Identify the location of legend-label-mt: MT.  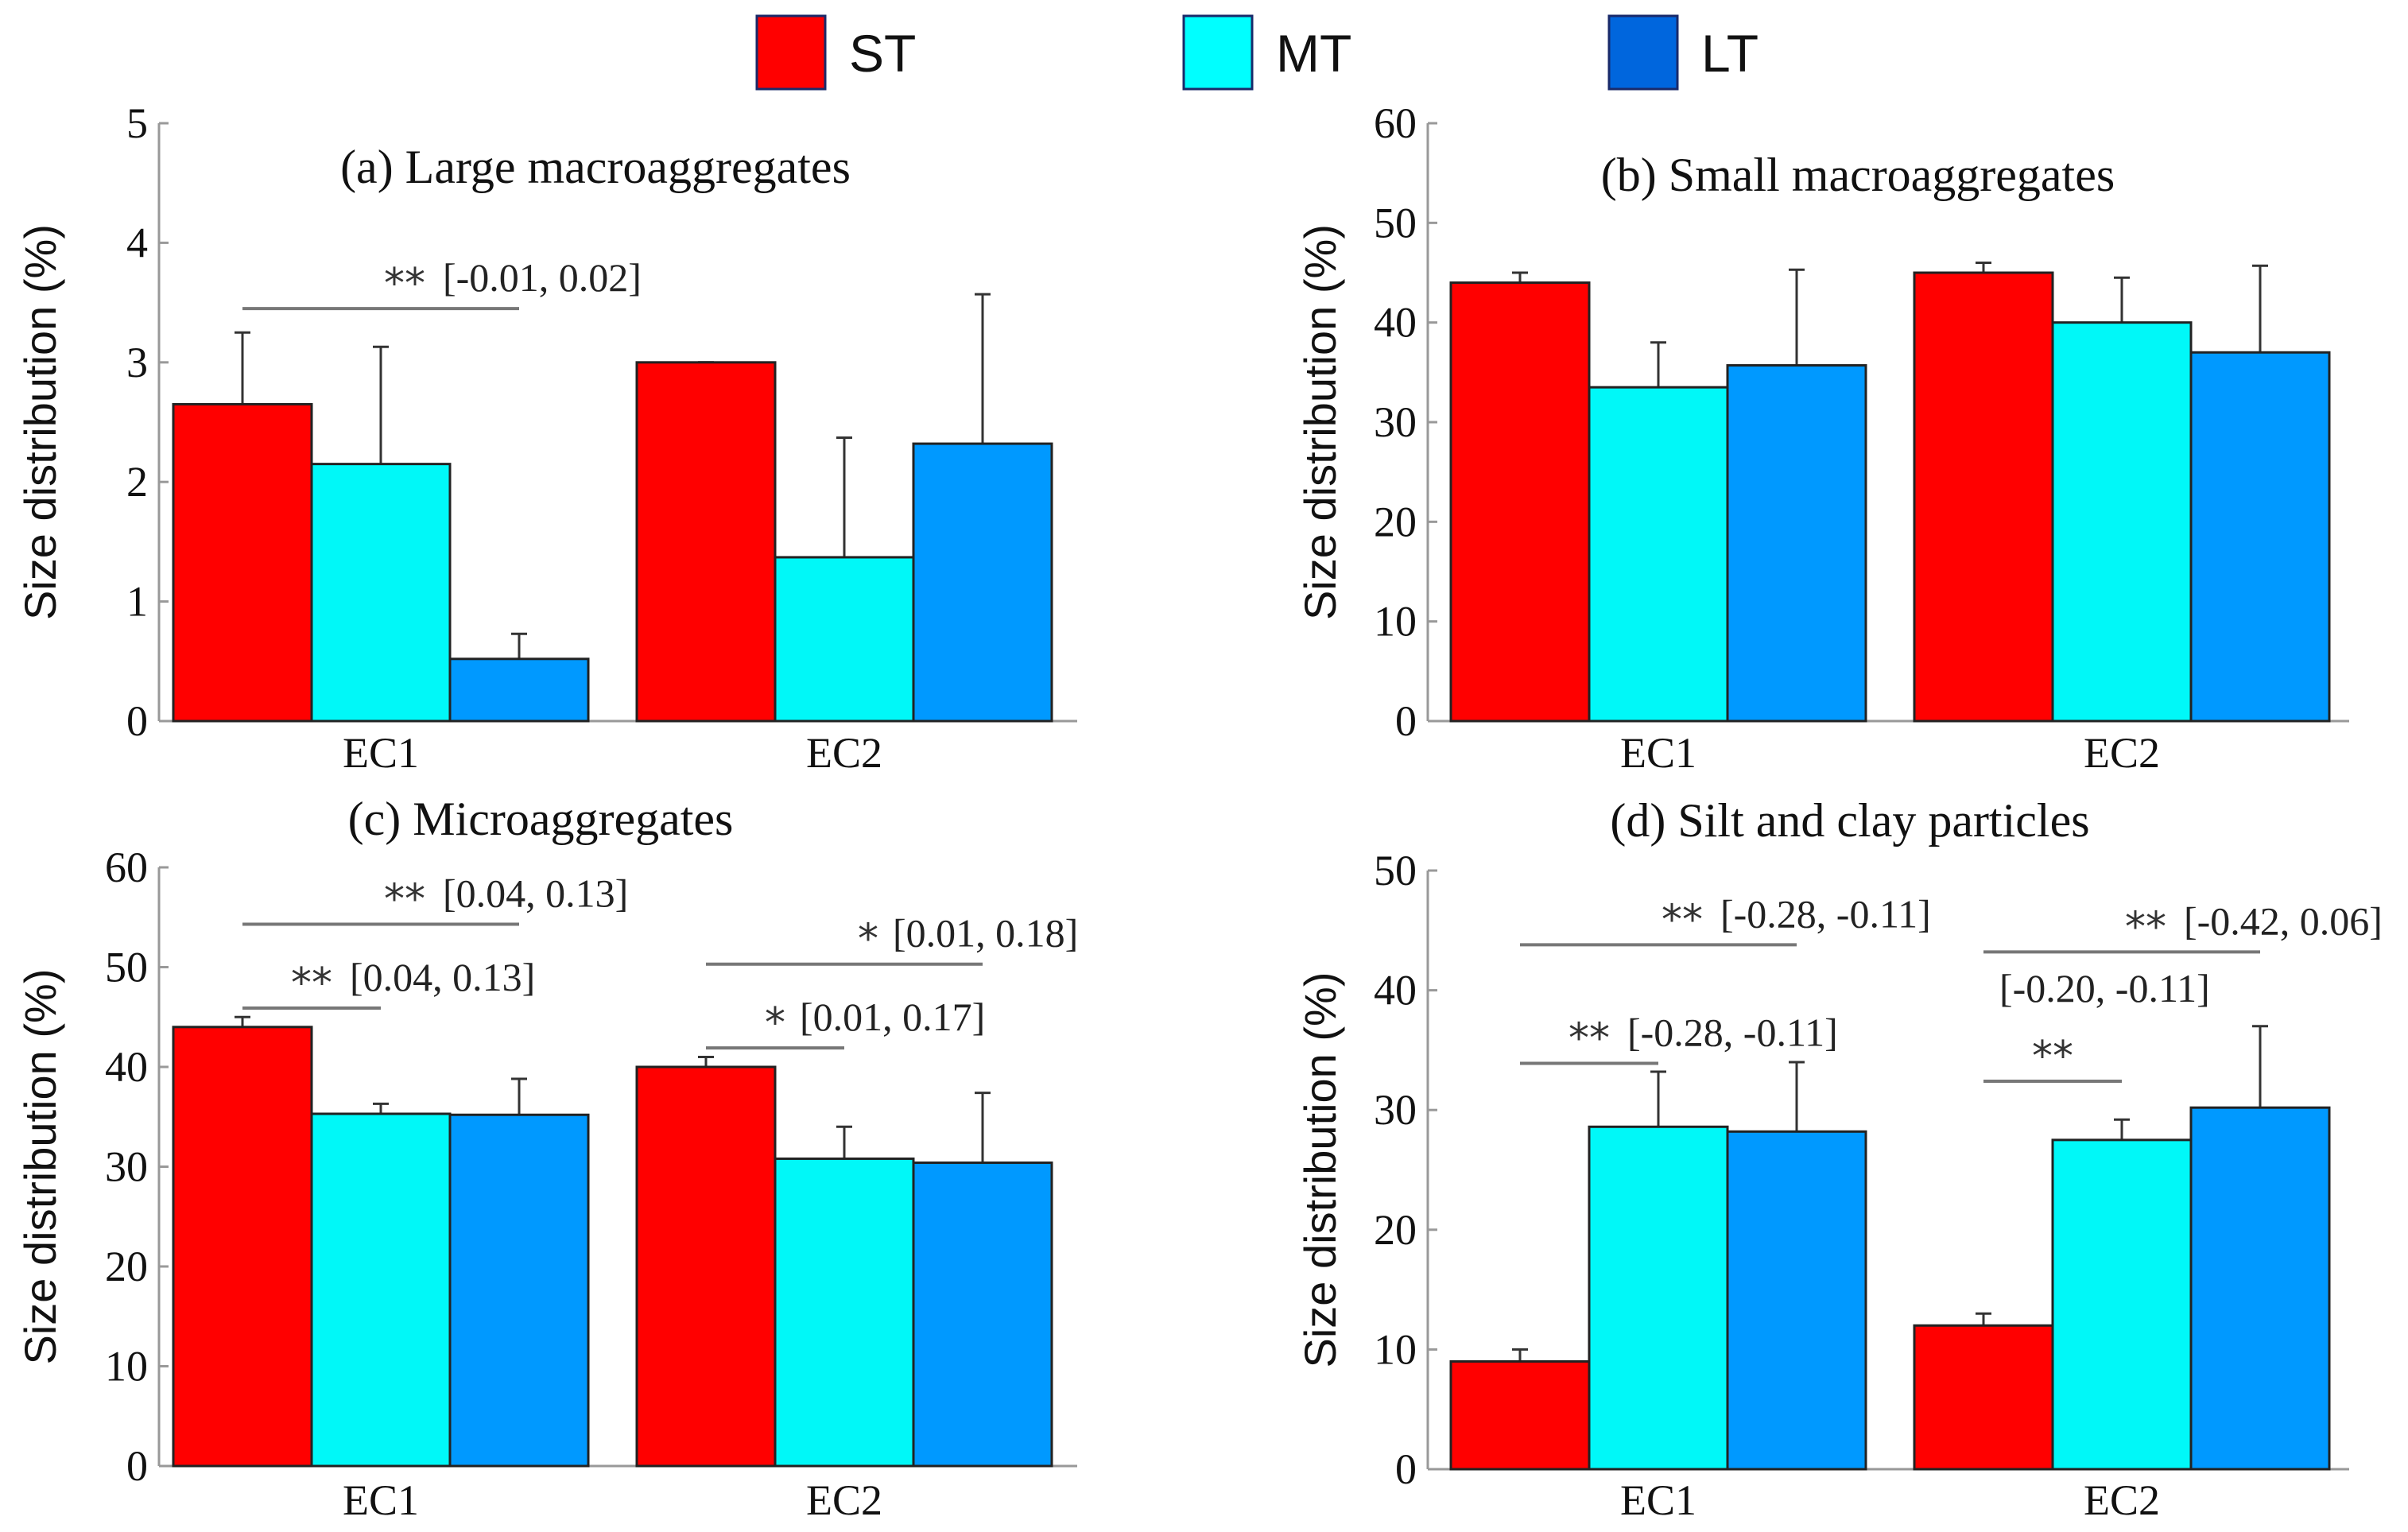
(1313, 53).